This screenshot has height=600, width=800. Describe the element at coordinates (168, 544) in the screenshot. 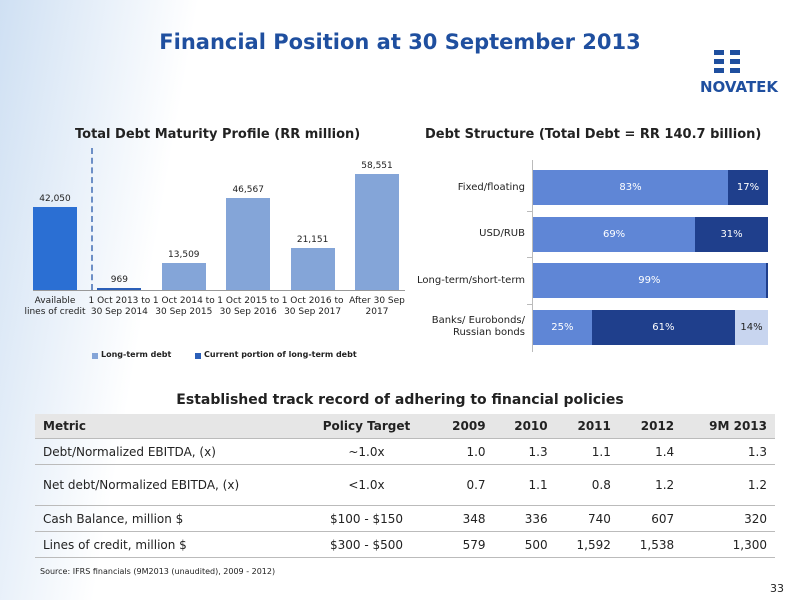

I see `table-cell: Lines of credit, million $` at that location.